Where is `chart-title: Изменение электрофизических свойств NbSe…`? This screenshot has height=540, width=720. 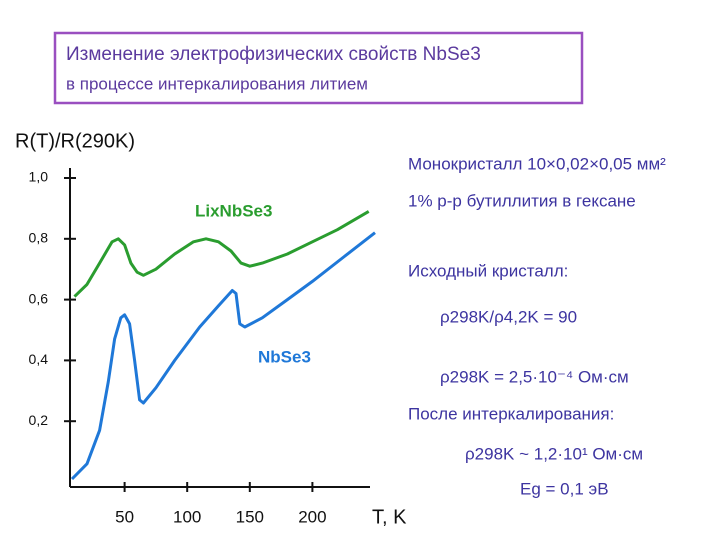
chart-title: Изменение электрофизических свойств NbSe… is located at coordinates (273, 54).